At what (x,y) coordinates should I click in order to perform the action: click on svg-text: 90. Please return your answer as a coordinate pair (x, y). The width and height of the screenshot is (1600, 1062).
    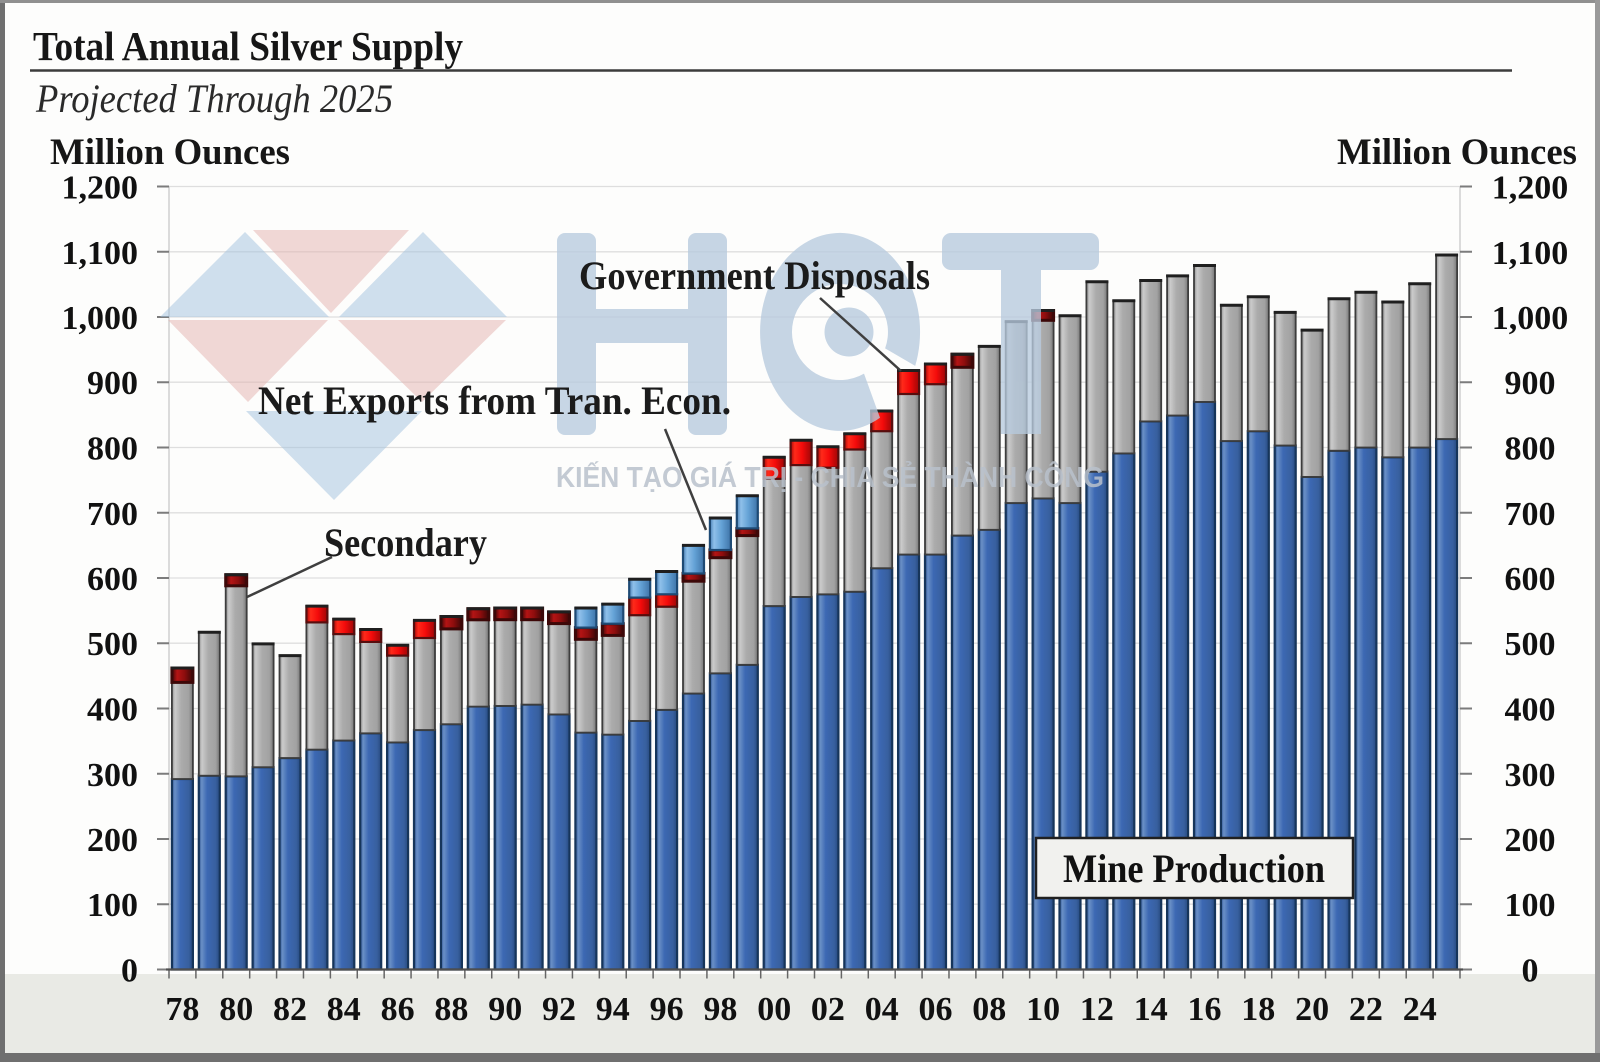
    Looking at the image, I should click on (505, 1009).